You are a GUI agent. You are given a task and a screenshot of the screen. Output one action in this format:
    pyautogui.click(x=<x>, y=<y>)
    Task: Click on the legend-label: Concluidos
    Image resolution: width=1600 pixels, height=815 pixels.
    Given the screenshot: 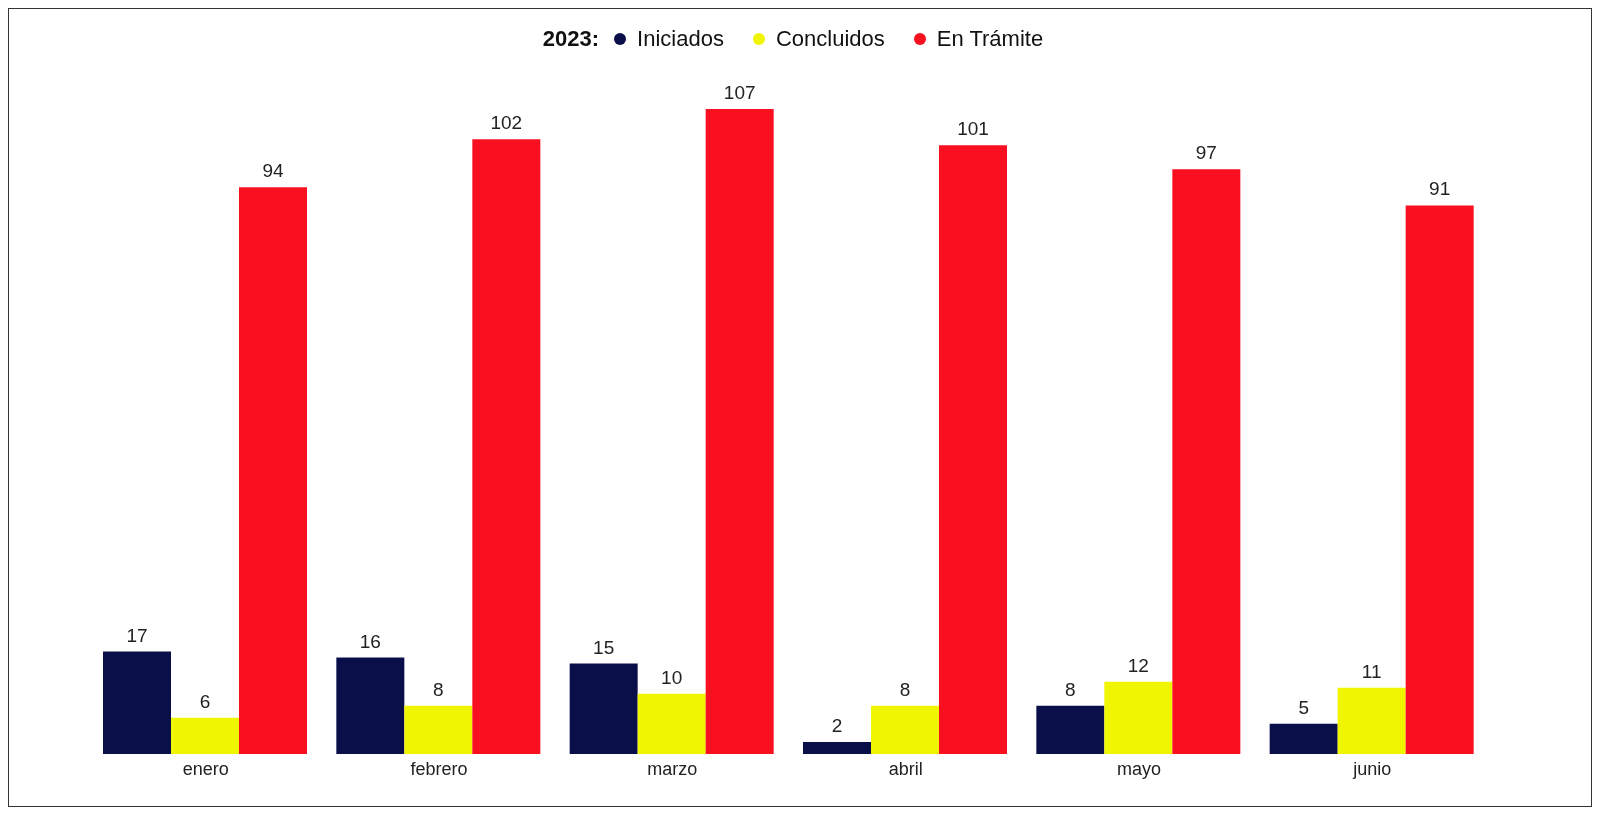 What is the action you would take?
    pyautogui.click(x=830, y=39)
    